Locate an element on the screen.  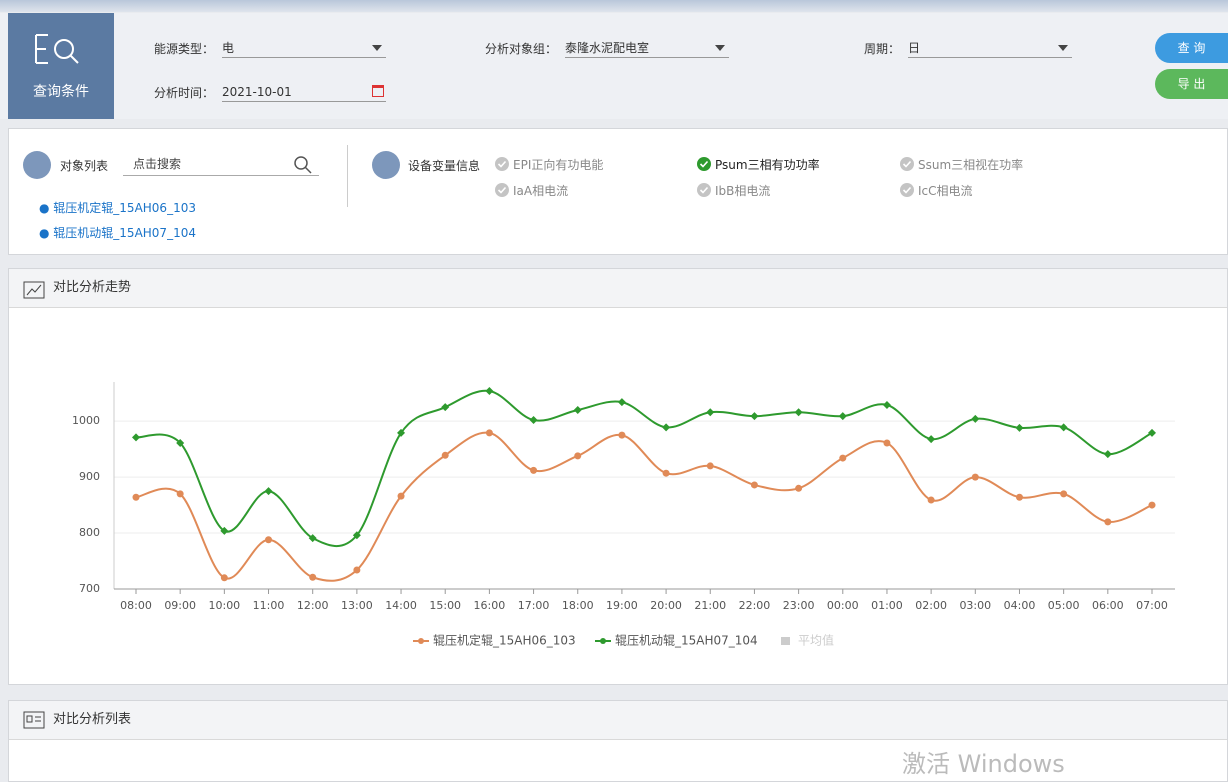
object-name: 辊压机动辊_15AH07_104 is located at coordinates (124, 233).